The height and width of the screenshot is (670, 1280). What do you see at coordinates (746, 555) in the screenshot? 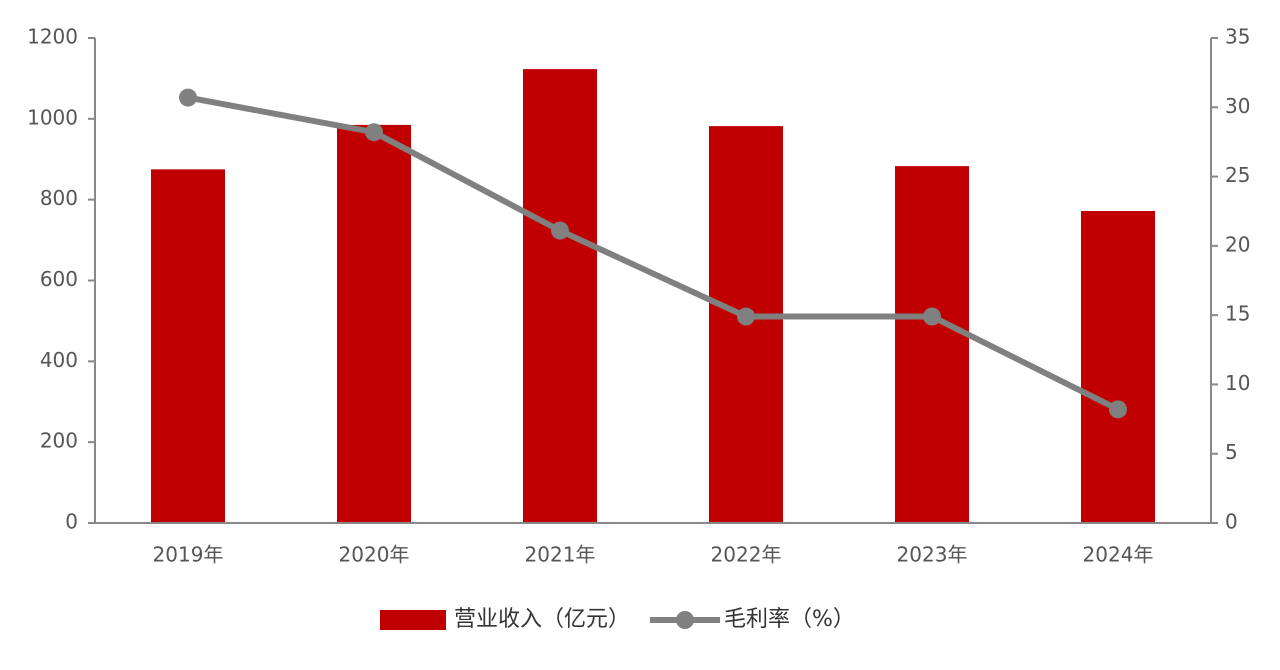
I see `x-tick-label: 2022年` at bounding box center [746, 555].